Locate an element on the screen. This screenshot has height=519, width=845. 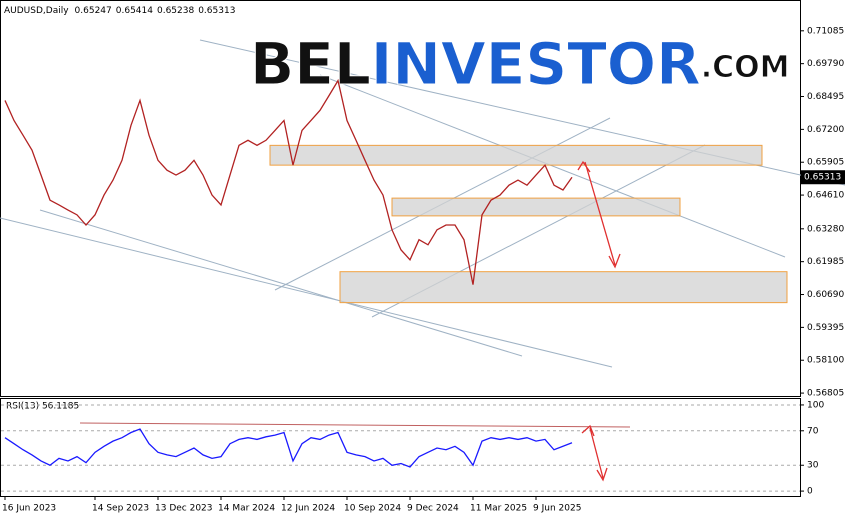
x-tick-label: 14 Mar 2024 is located at coordinates (246, 509).